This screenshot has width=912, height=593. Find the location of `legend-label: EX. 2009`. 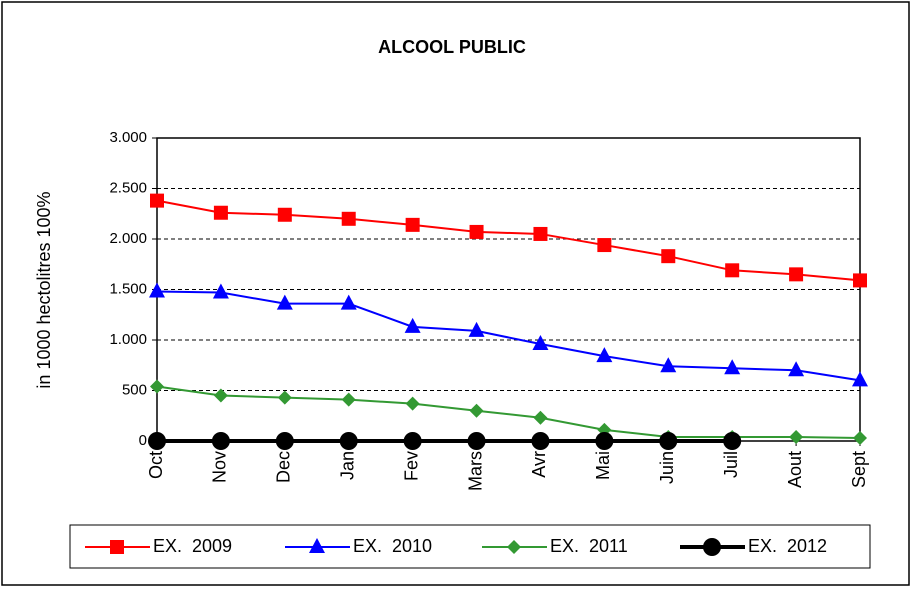

legend-label: EX. 2009 is located at coordinates (192, 546).